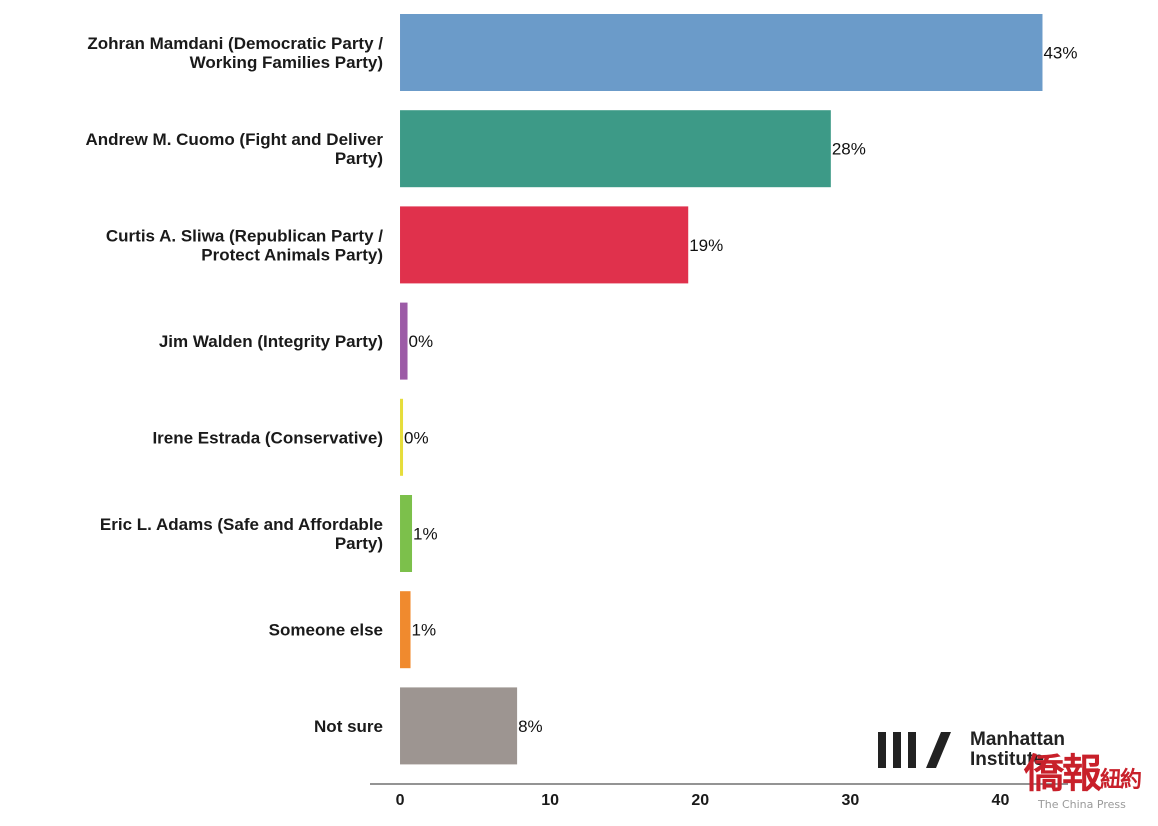  I want to click on x-tick-label-4: 40, so click(1001, 800).